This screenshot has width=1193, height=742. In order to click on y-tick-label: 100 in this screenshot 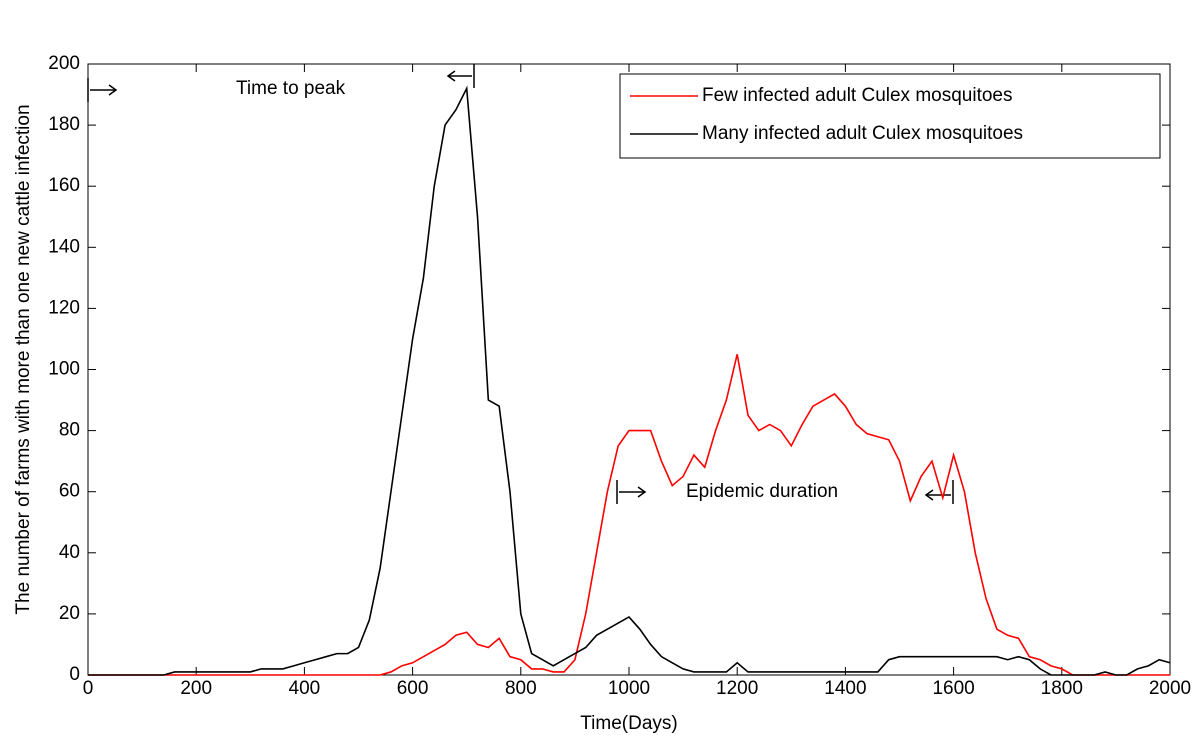, I will do `click(64, 369)`.